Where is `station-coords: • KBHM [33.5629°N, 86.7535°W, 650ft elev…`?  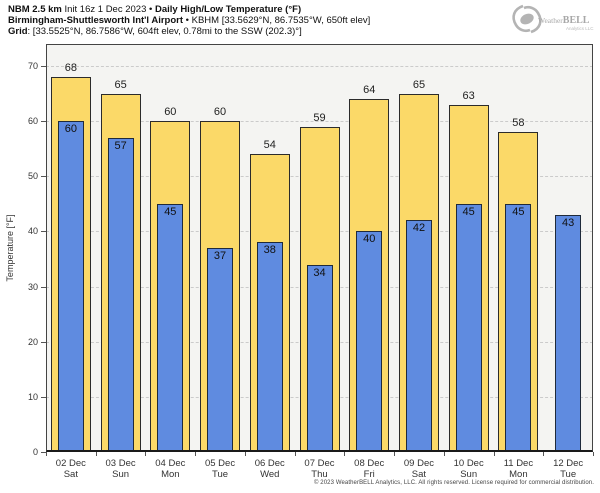 station-coords: • KBHM [33.5629°N, 86.7535°W, 650ft elev… is located at coordinates (277, 20).